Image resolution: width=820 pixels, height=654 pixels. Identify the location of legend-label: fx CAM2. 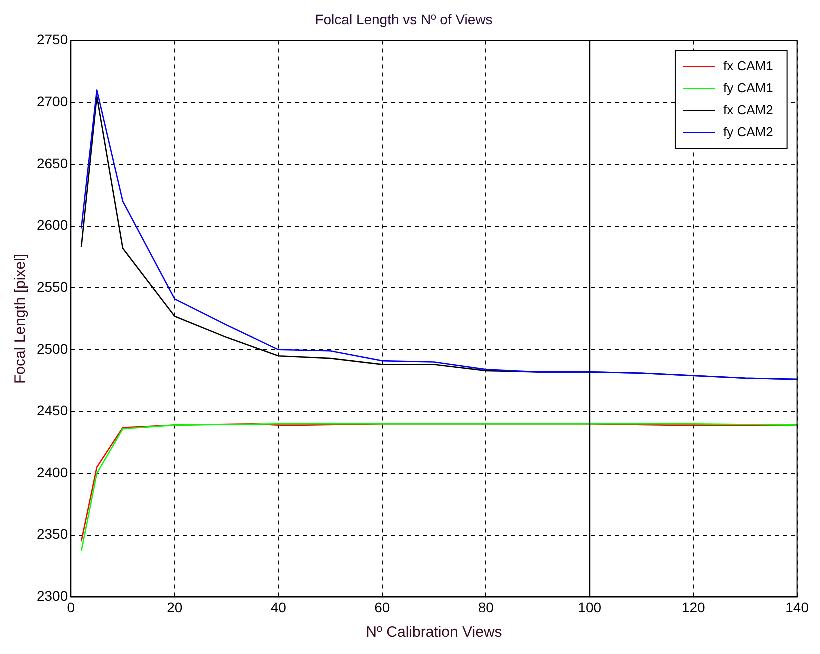
(748, 110).